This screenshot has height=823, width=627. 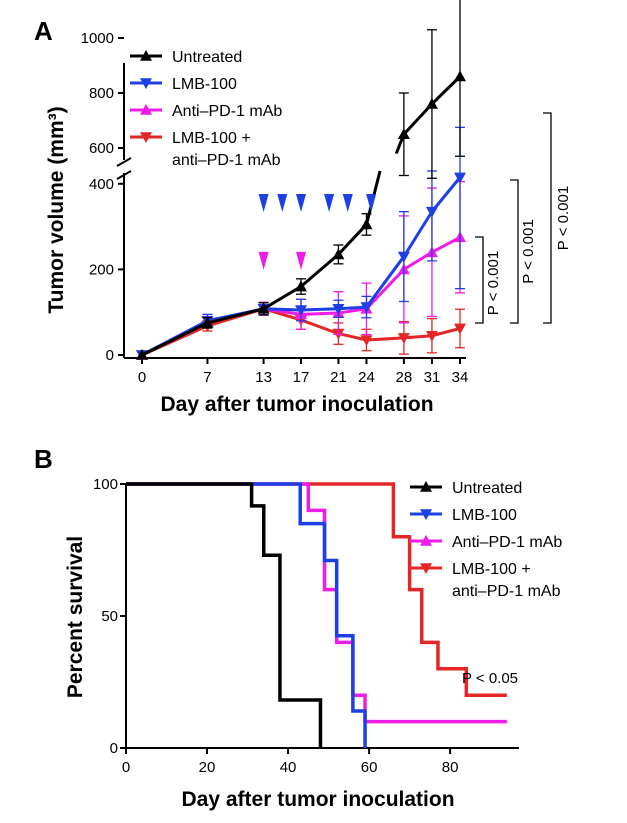 I want to click on panel-a-y-axis-label: Tumor volume (mm³), so click(x=56, y=209).